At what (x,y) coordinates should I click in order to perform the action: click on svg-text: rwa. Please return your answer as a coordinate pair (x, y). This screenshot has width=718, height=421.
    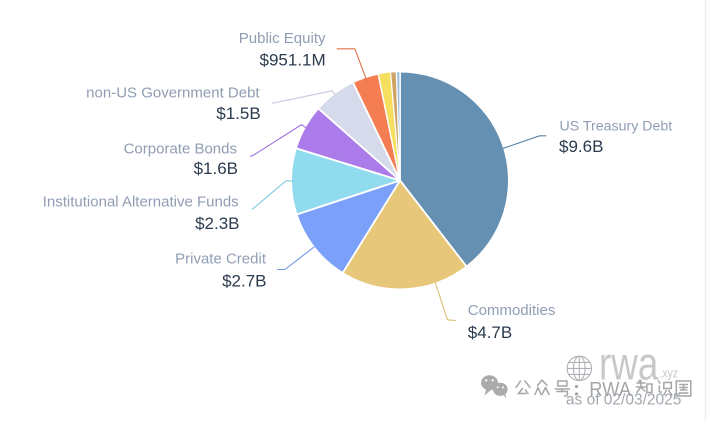
    Looking at the image, I should click on (629, 364).